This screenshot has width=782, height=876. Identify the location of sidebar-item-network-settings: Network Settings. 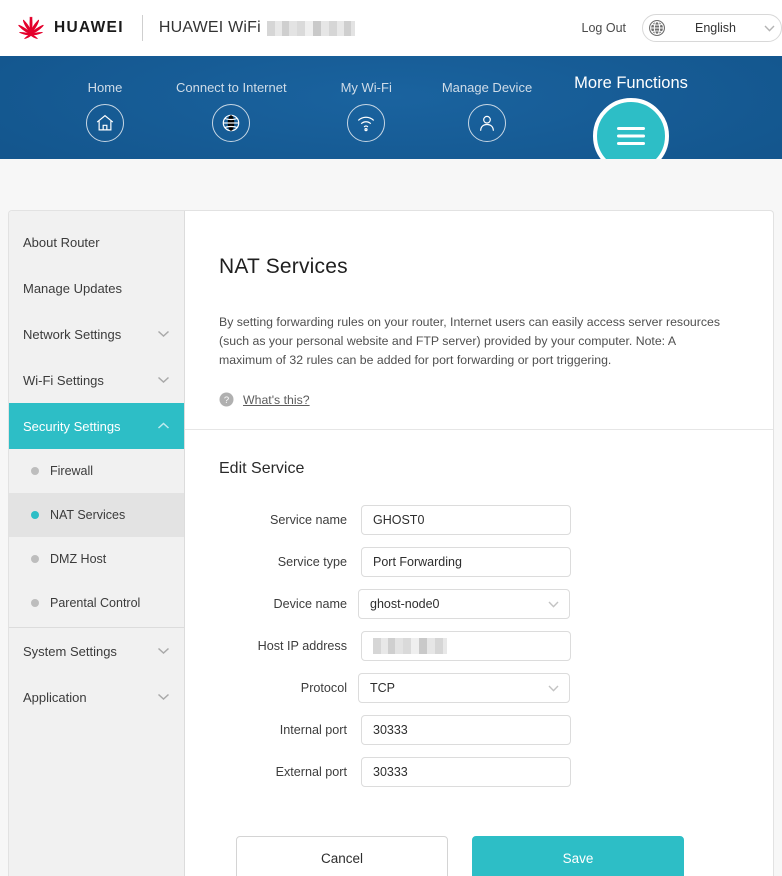
(96, 334).